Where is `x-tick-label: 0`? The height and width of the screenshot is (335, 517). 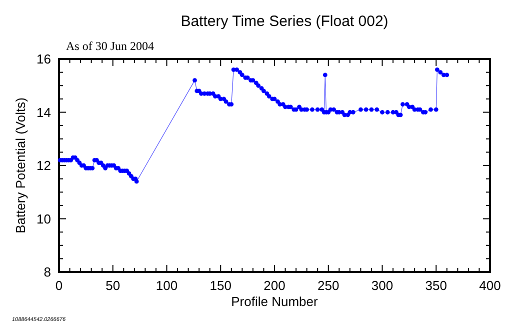
x-tick-label: 0 is located at coordinates (59, 285).